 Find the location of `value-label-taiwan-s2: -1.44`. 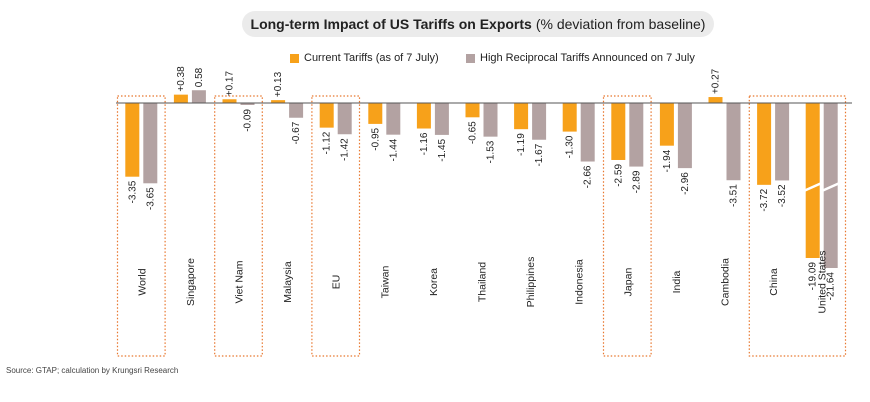

value-label-taiwan-s2: -1.44 is located at coordinates (393, 149).